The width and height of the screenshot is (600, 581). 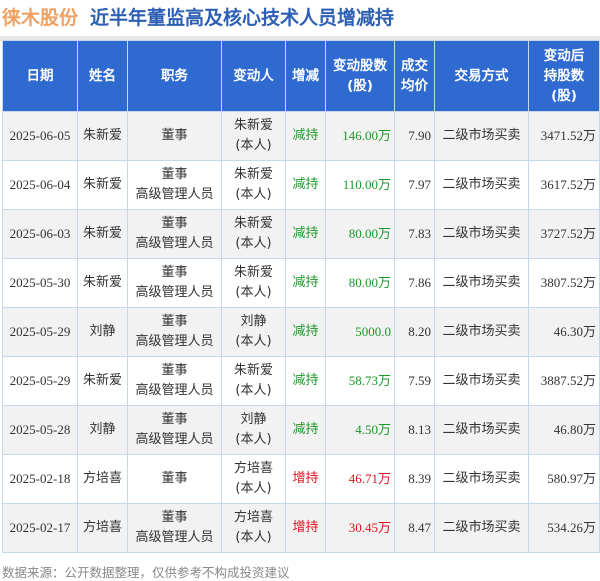 I want to click on cell-date: 2025-05-28, so click(x=40, y=430).